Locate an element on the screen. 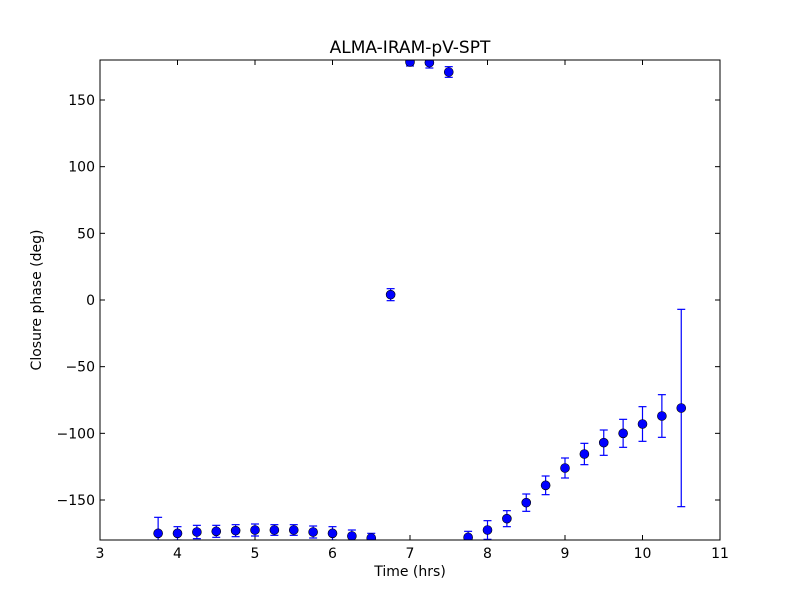 The height and width of the screenshot is (604, 800). x-tick-label: 5 is located at coordinates (255, 554).